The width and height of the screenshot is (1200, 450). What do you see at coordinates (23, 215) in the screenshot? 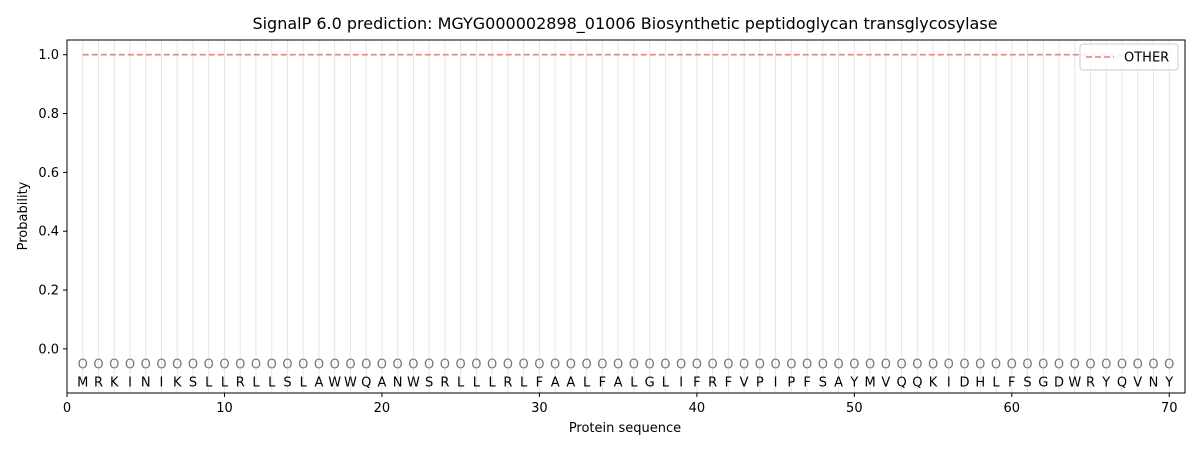
I see `y-axis-label: Probability` at bounding box center [23, 215].